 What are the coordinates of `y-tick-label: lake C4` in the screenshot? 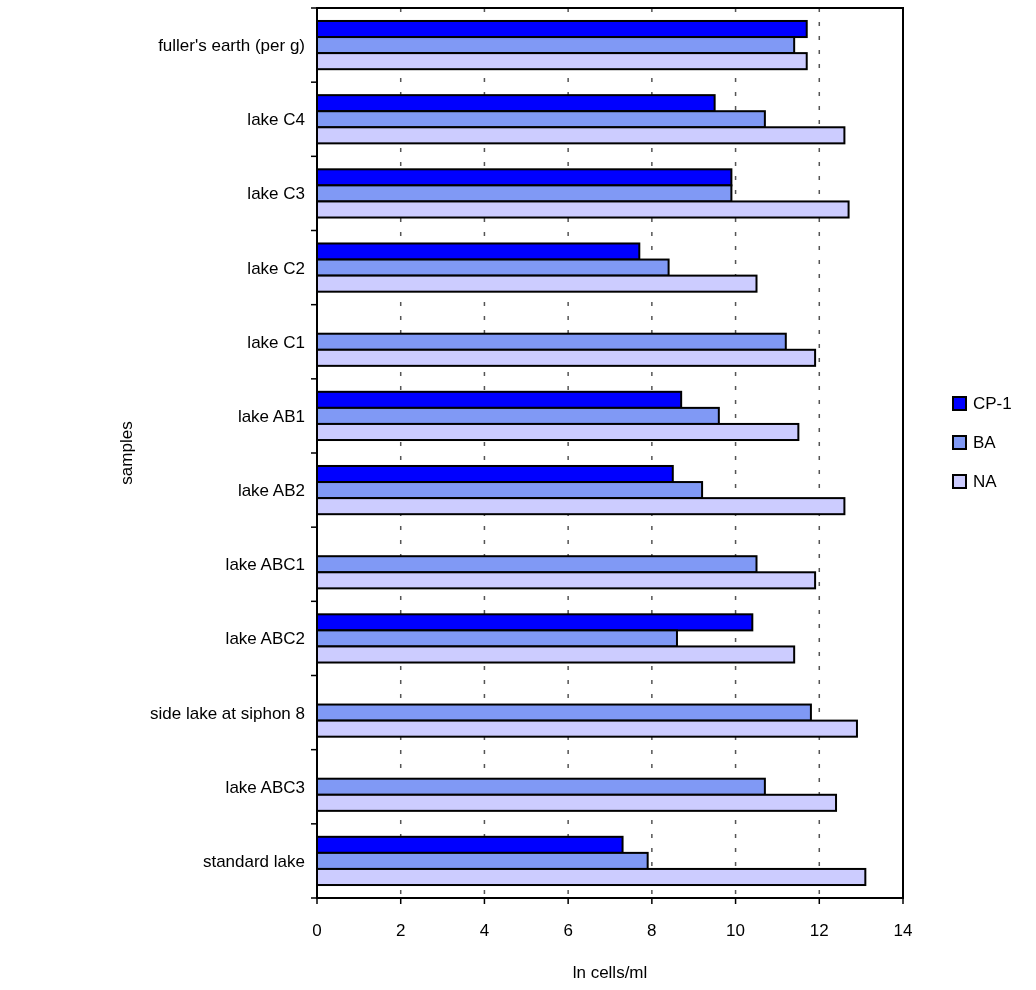 It's located at (276, 120).